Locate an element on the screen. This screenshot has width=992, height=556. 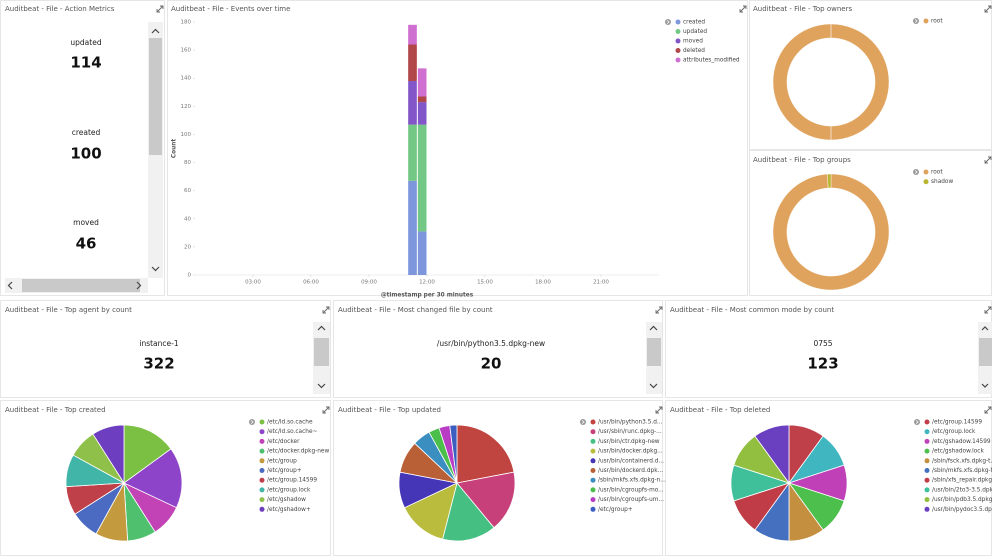
panel is located at coordinates (165, 349).